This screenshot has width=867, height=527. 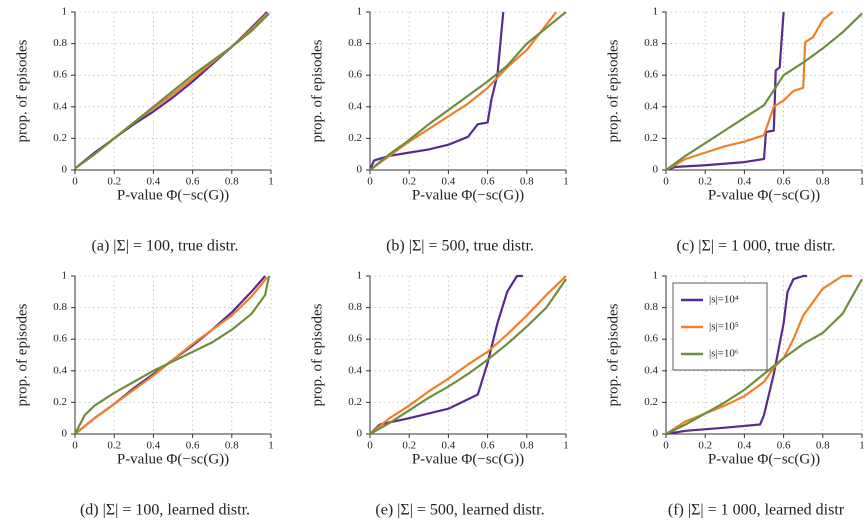 What do you see at coordinates (460, 246) in the screenshot?
I see `caption: (b) |Σ| = 500, true distr.` at bounding box center [460, 246].